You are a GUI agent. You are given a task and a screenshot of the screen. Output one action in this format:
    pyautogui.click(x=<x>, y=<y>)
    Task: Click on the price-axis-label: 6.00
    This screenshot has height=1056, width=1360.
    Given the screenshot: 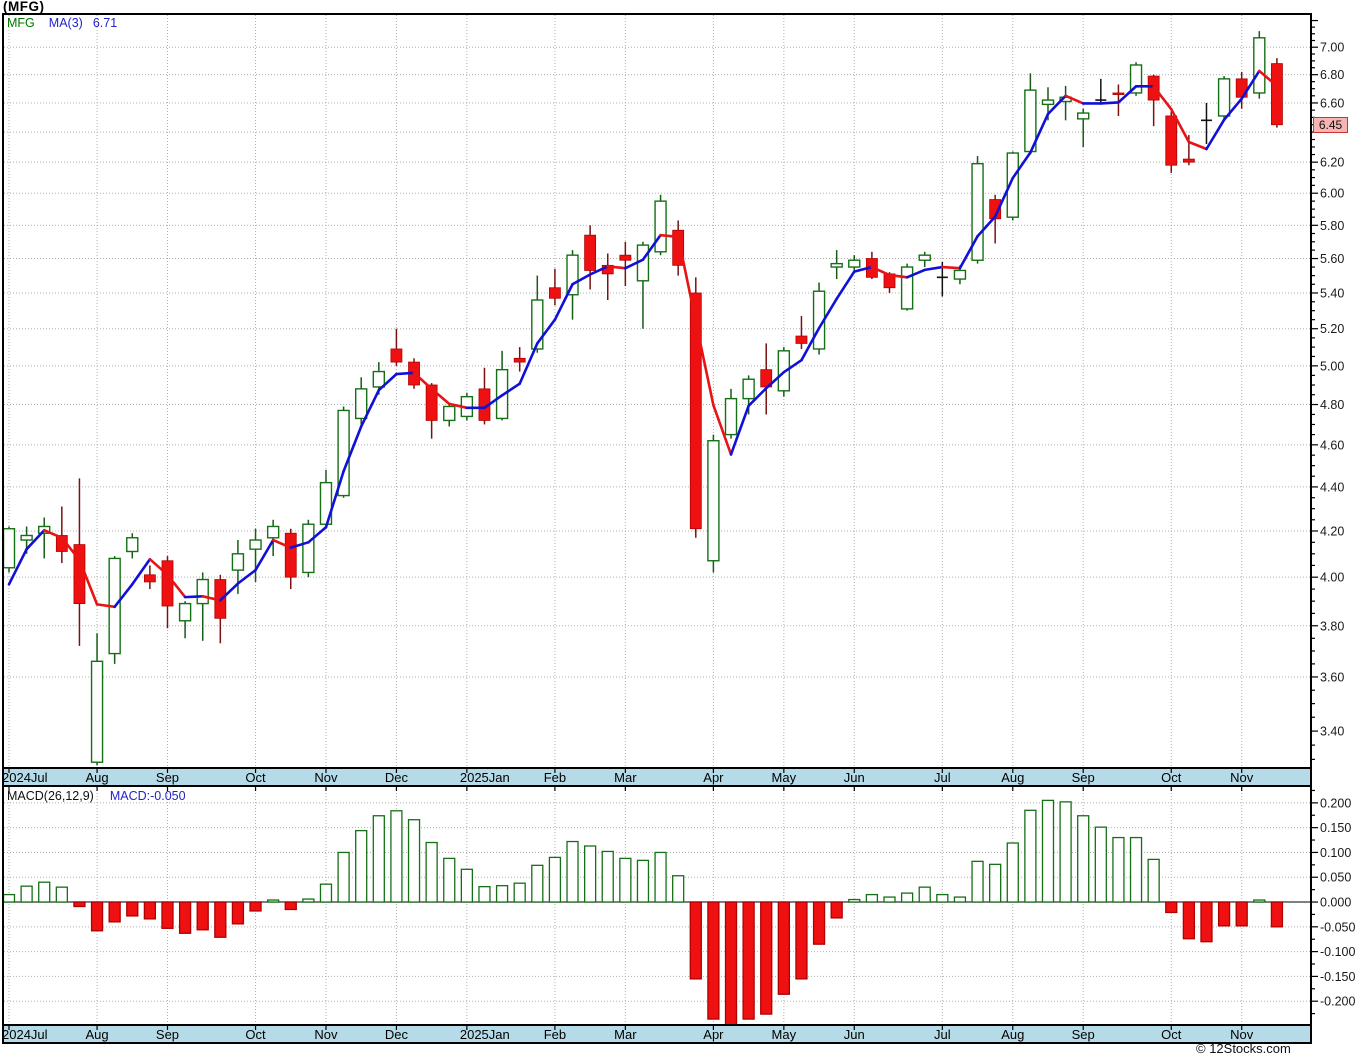 What is the action you would take?
    pyautogui.click(x=1332, y=194)
    